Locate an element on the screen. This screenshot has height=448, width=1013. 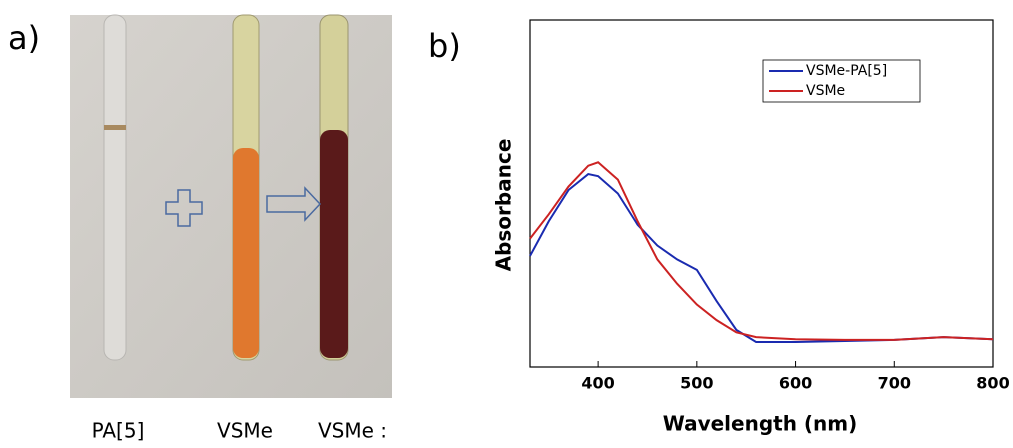
panel-label: b) is located at coordinates (444, 46).